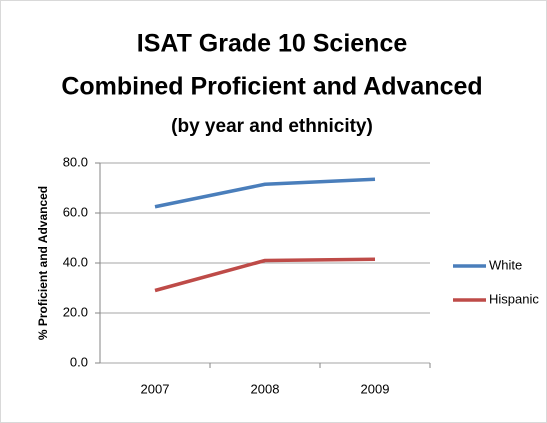  What do you see at coordinates (155, 388) in the screenshot?
I see `x-tick-label: 2007` at bounding box center [155, 388].